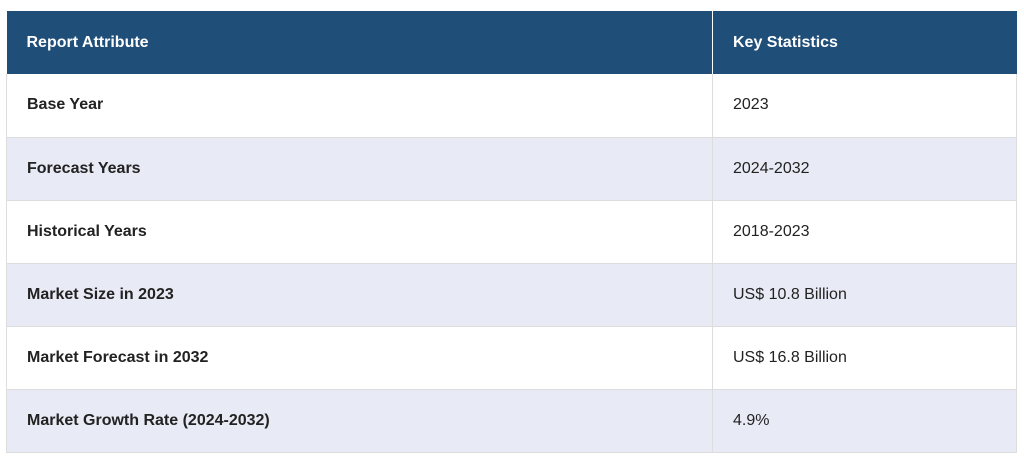 The image size is (1024, 463). I want to click on table-row: Market Size in 2023 US$ 10.8 Billion, so click(511, 295).